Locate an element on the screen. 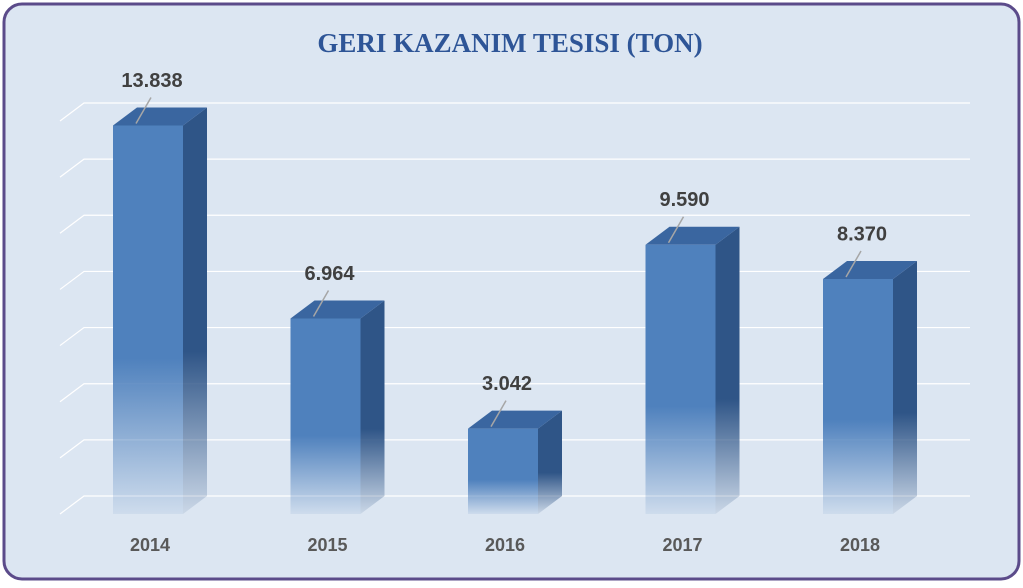  value-label: 6.964 is located at coordinates (329, 274).